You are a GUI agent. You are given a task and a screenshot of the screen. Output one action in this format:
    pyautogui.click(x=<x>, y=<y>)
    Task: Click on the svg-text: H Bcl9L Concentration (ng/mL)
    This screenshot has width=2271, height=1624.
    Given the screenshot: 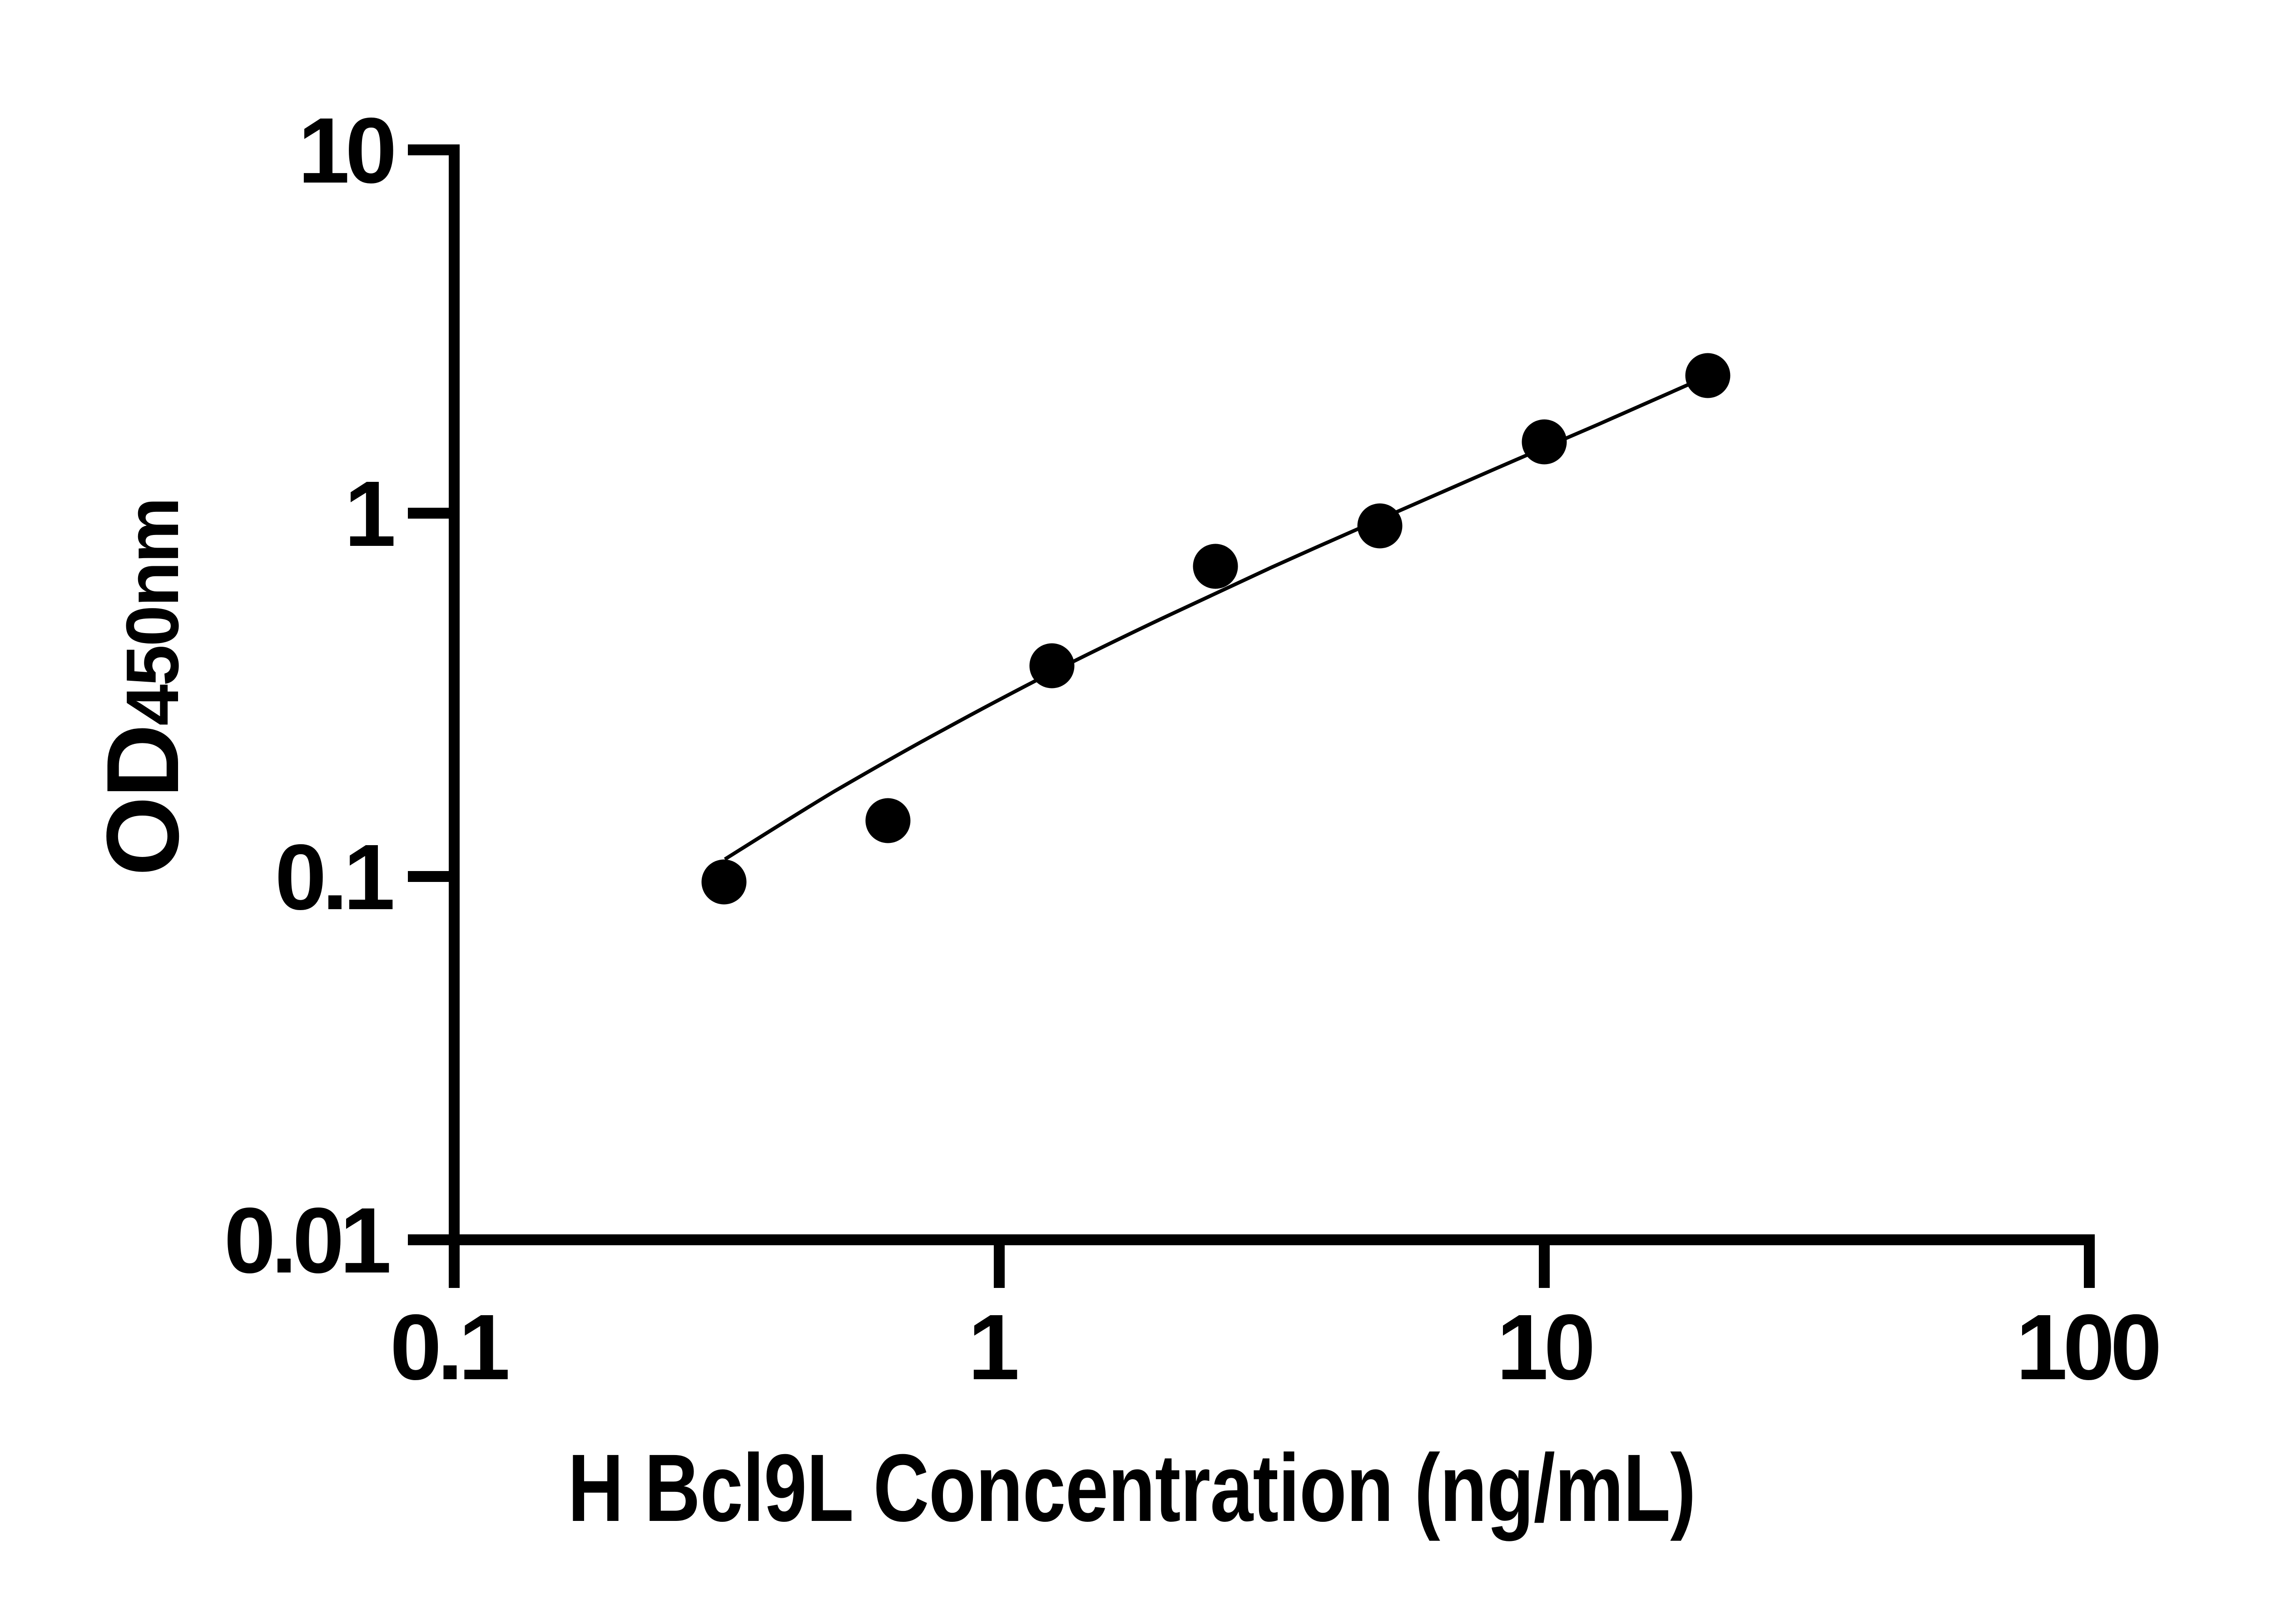 What is the action you would take?
    pyautogui.click(x=1132, y=1488)
    